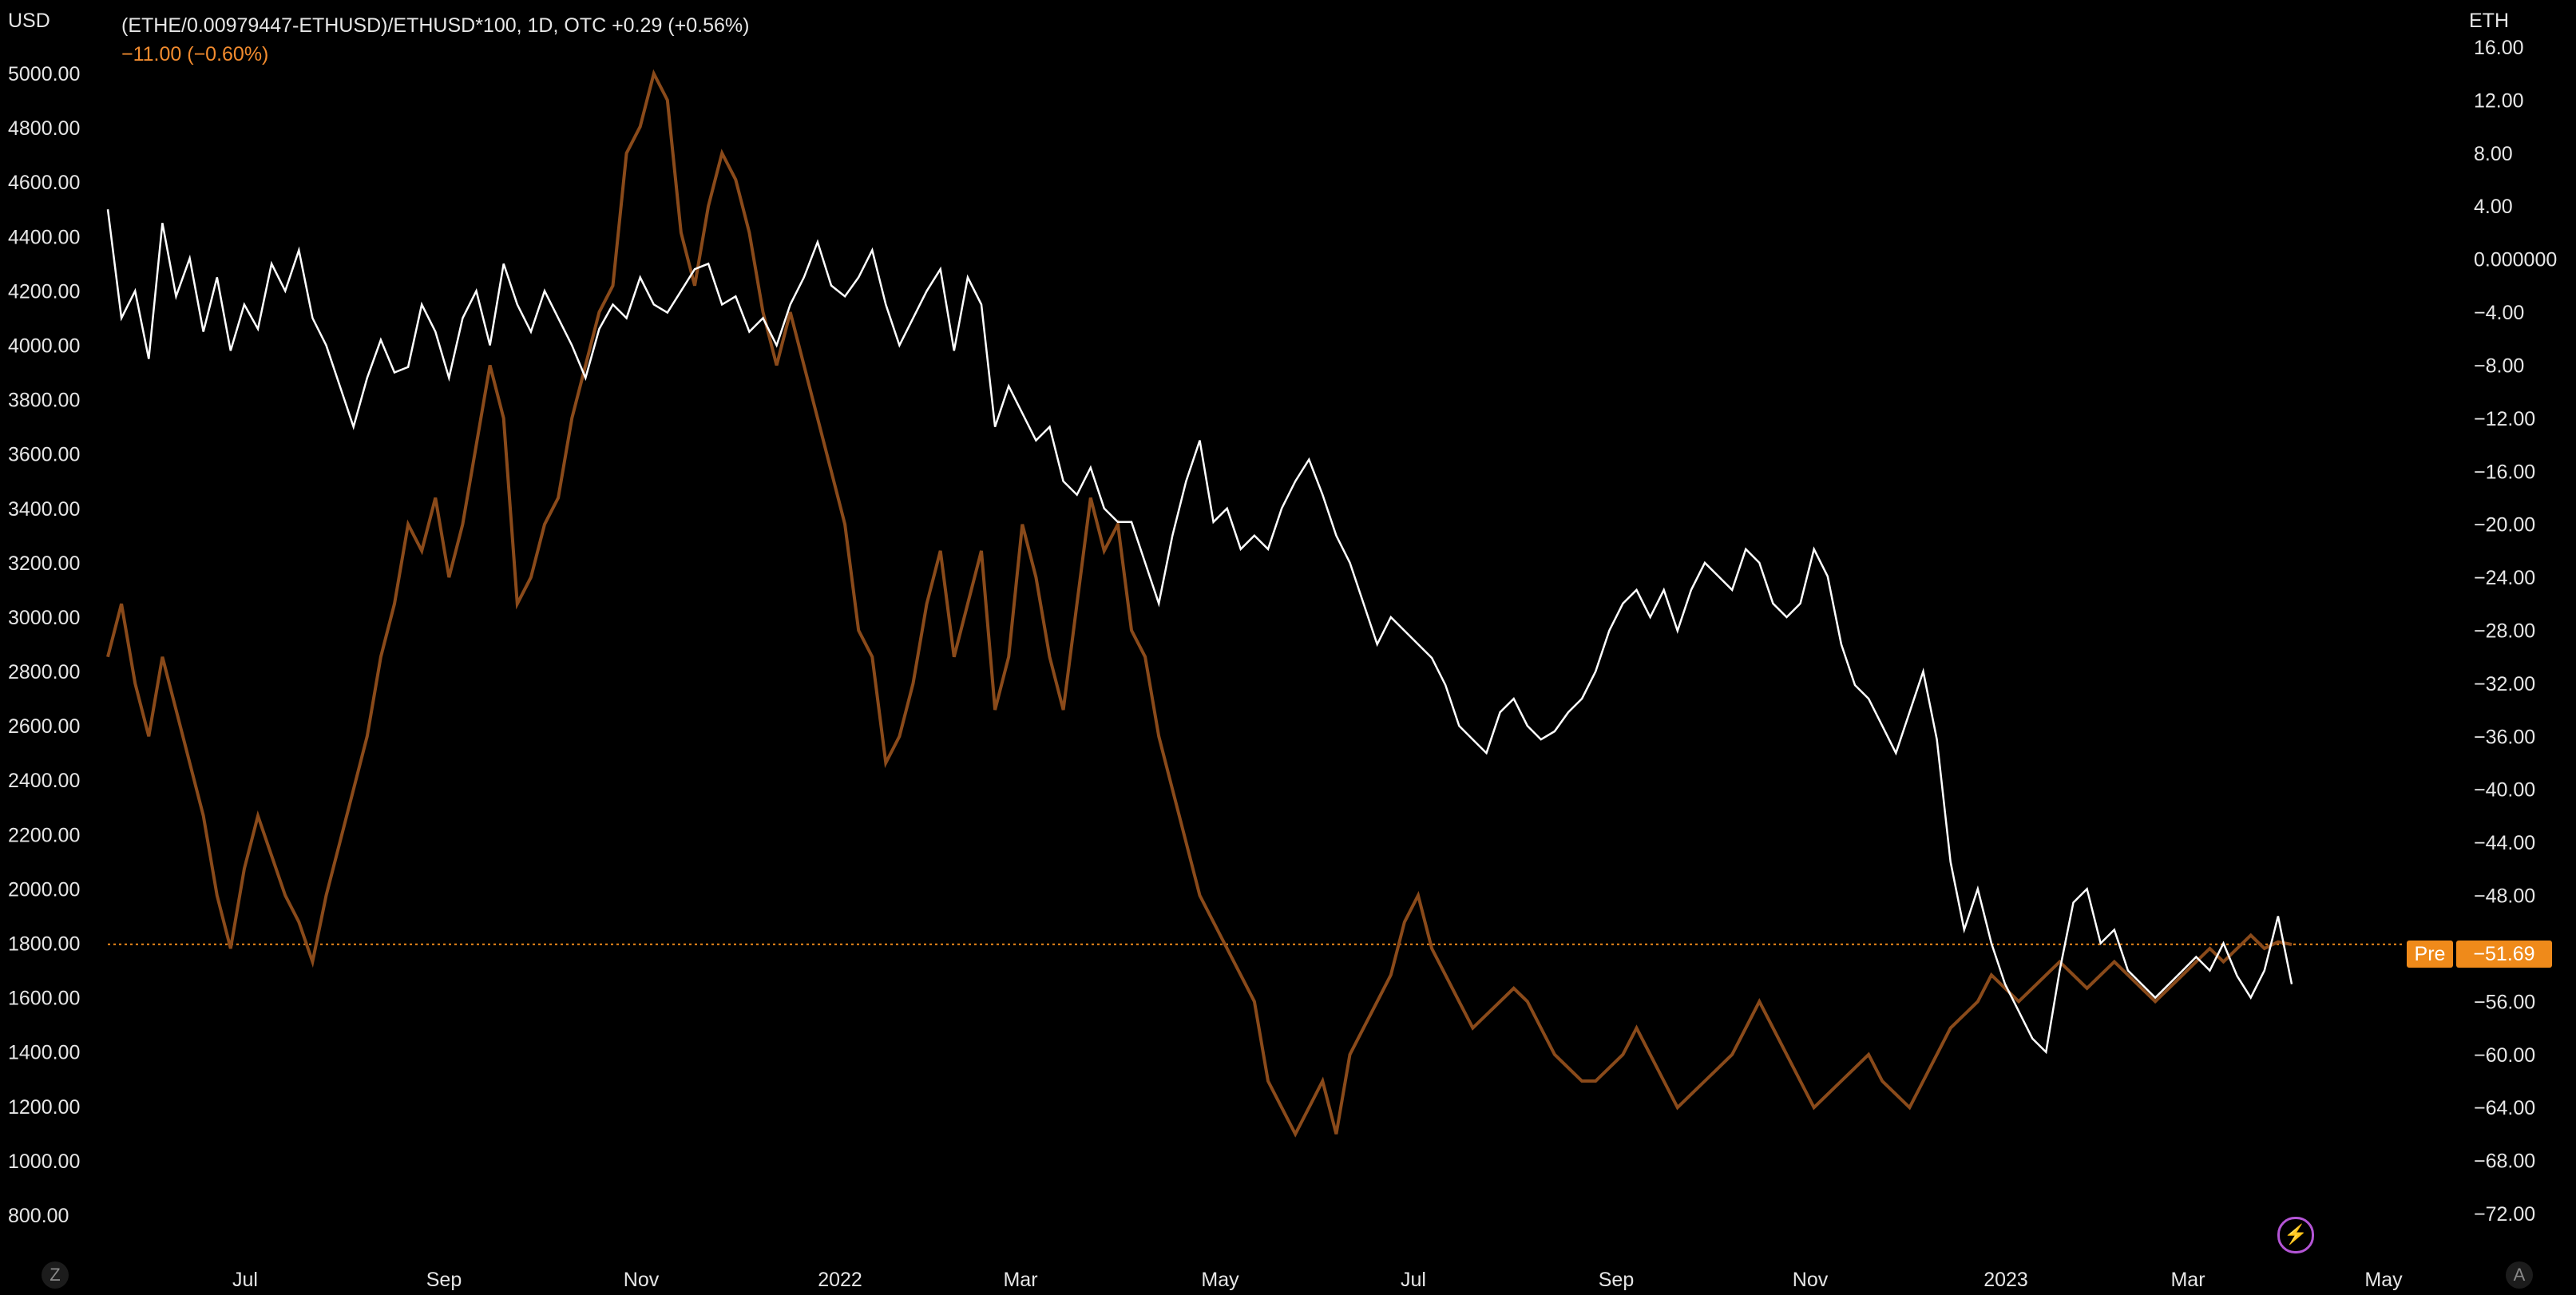  What do you see at coordinates (2519, 1275) in the screenshot?
I see `auto-scale-button: A` at bounding box center [2519, 1275].